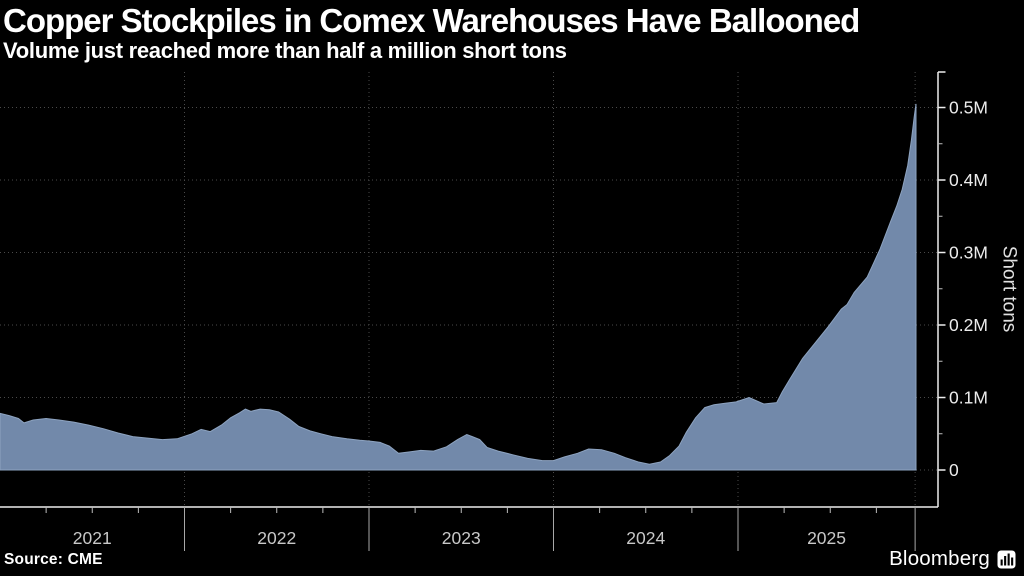  What do you see at coordinates (1009, 289) in the screenshot?
I see `y-axis-title: Short tons` at bounding box center [1009, 289].